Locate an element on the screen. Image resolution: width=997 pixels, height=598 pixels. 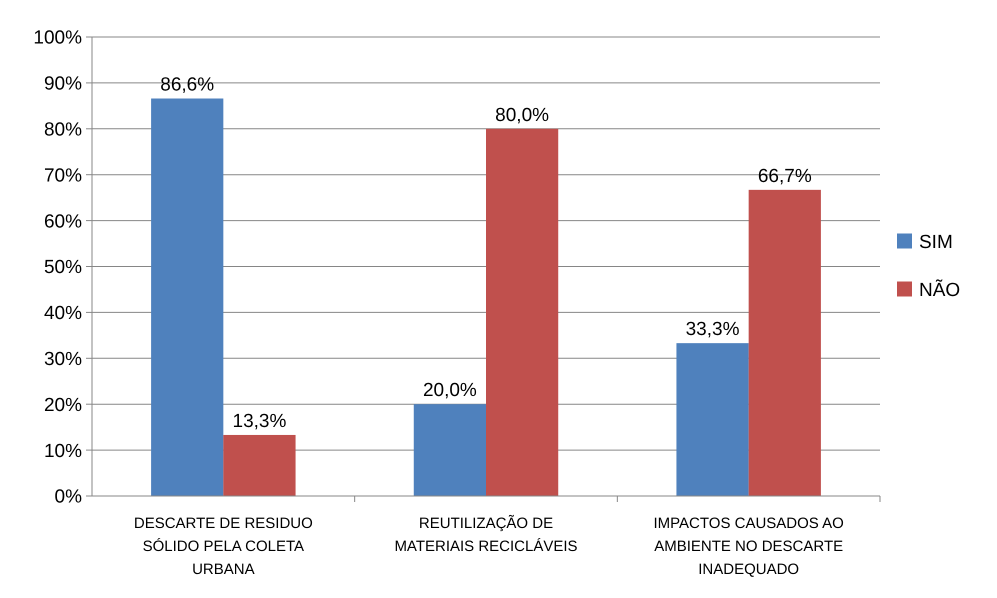
data-label: 13,3% is located at coordinates (259, 421).